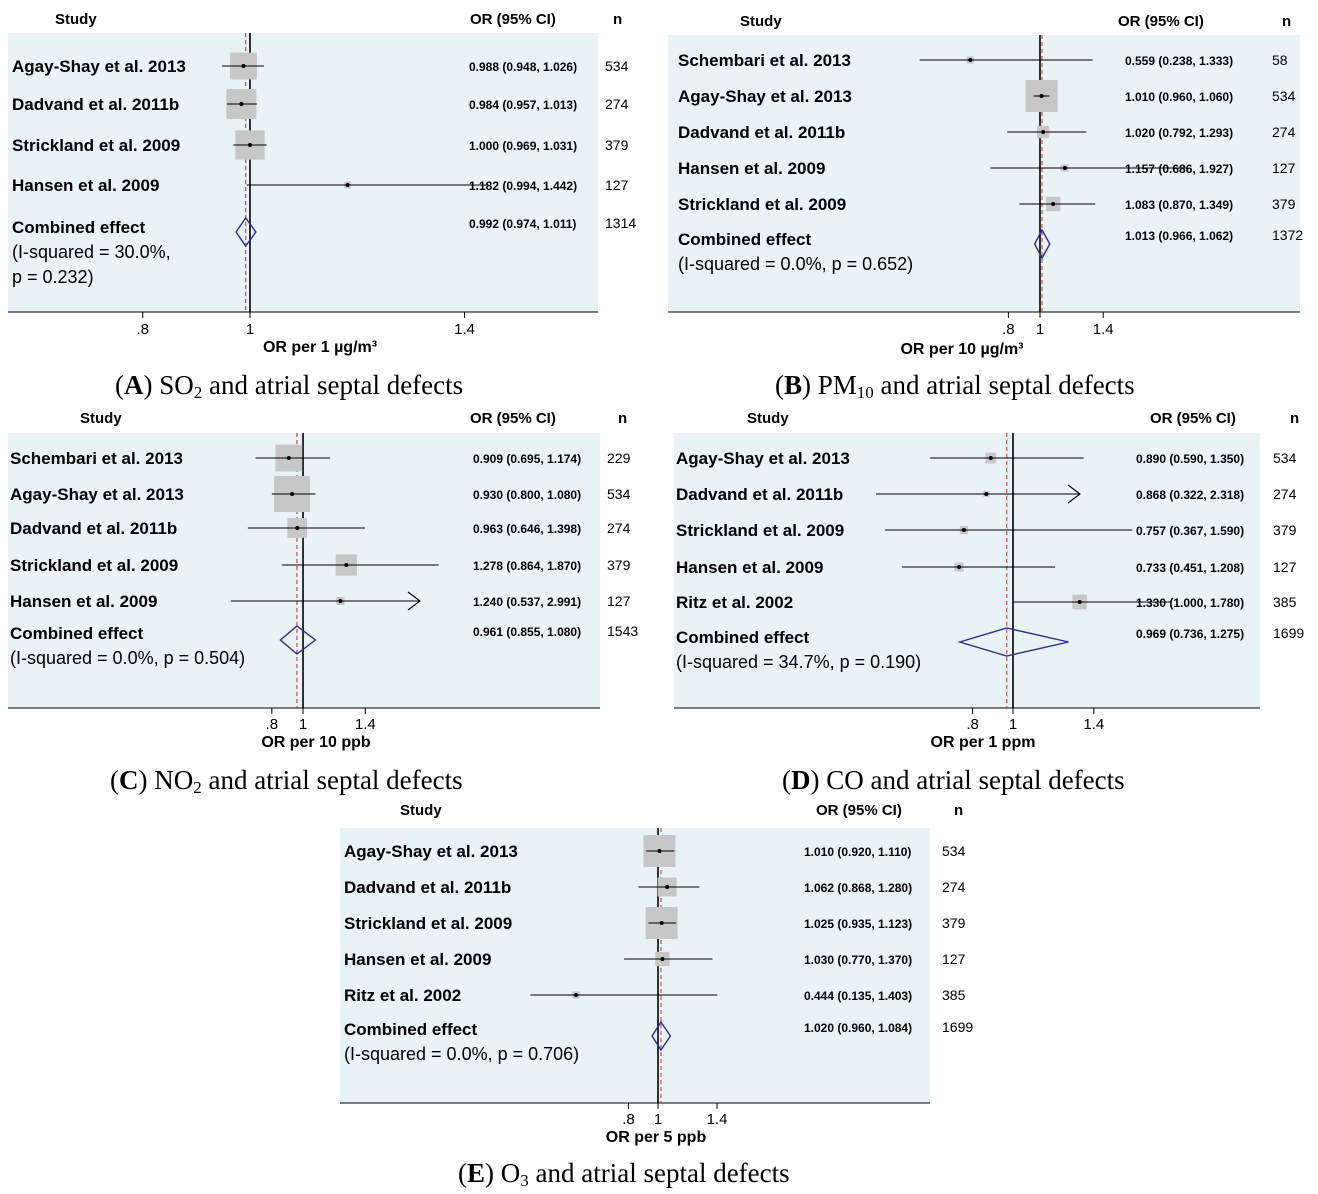 This screenshot has width=1318, height=1194. What do you see at coordinates (1190, 634) in the screenshot?
I see `combined-or-ci: 0.969 (0.736, 1.275)` at bounding box center [1190, 634].